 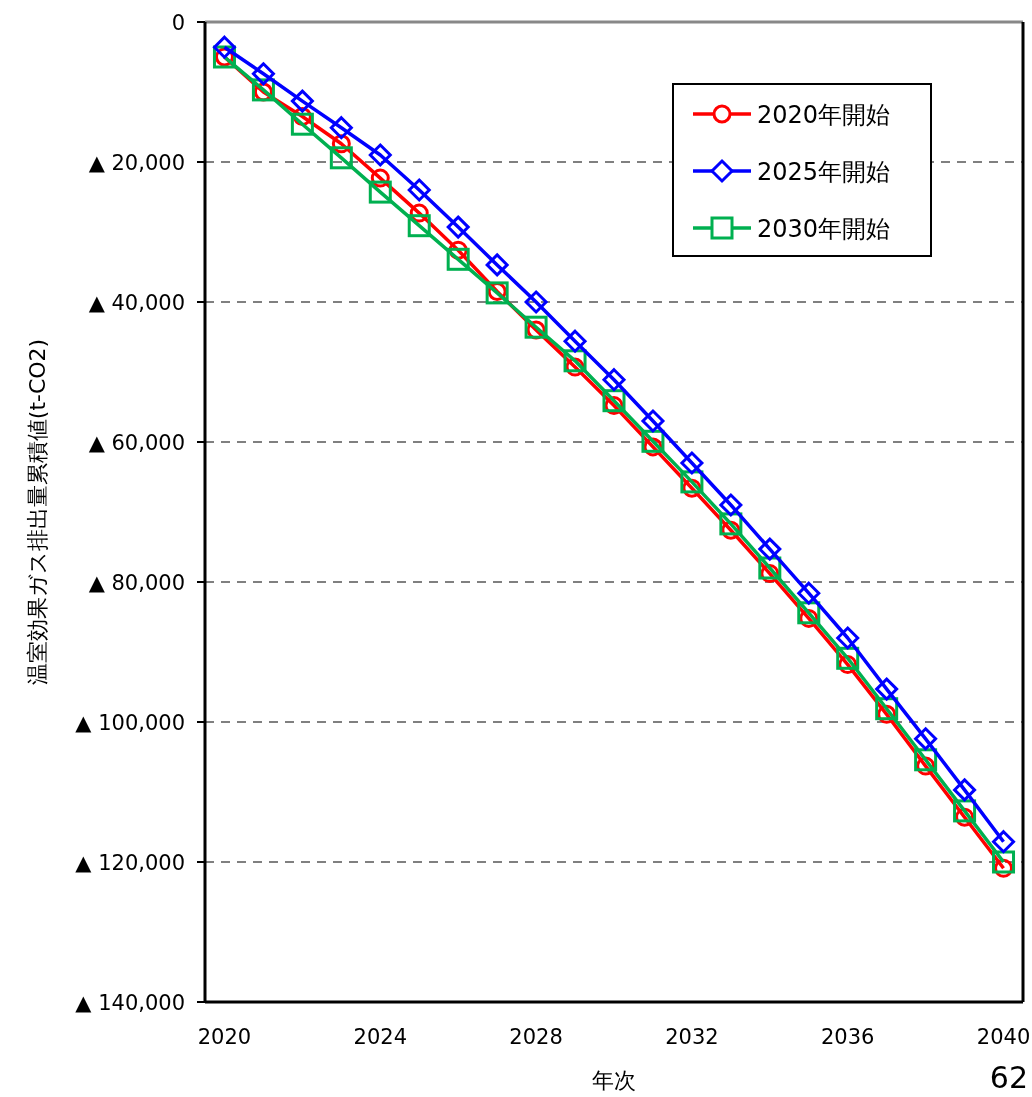 I want to click on y-tick-label: ▲ 60,000, so click(x=136, y=443).